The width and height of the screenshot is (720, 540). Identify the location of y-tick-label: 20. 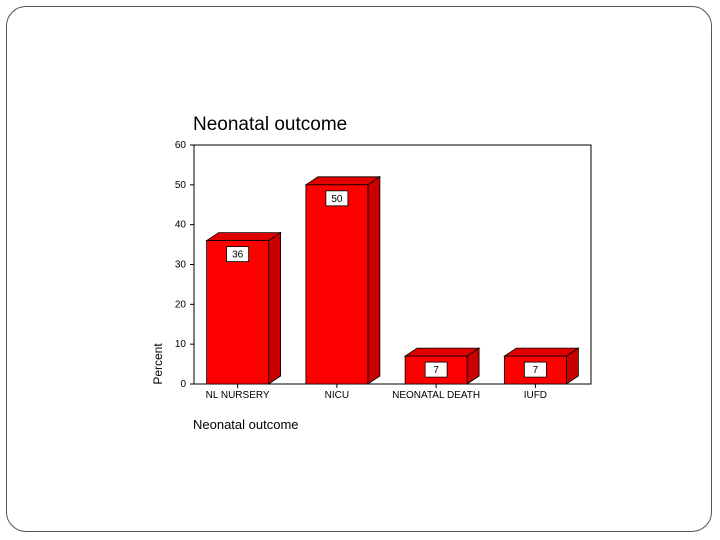
(181, 304).